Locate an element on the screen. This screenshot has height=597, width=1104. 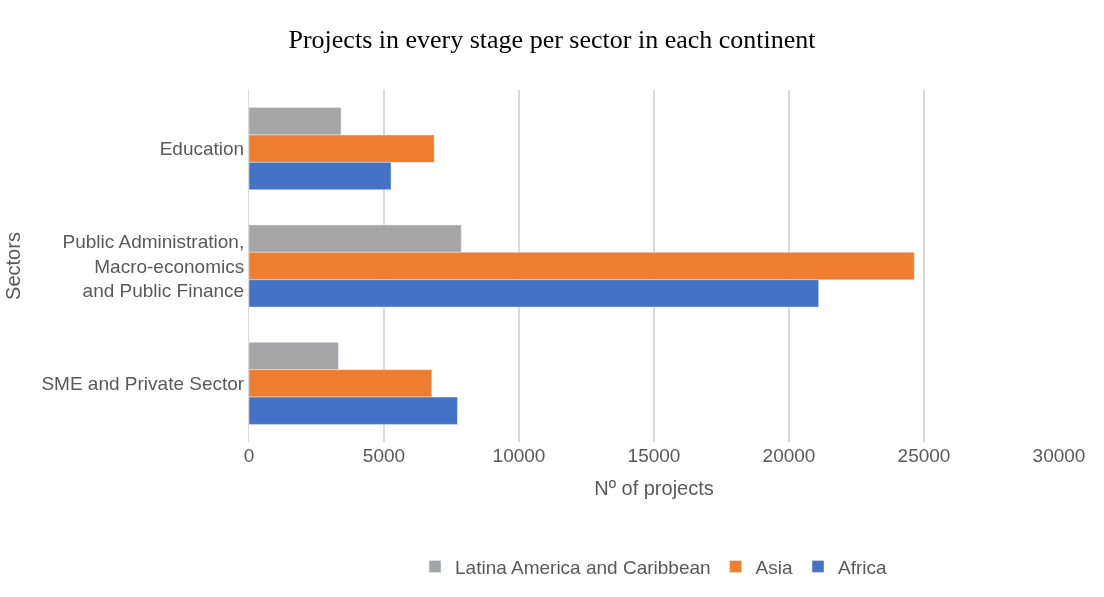
x-tick-label: 20000 is located at coordinates (789, 455).